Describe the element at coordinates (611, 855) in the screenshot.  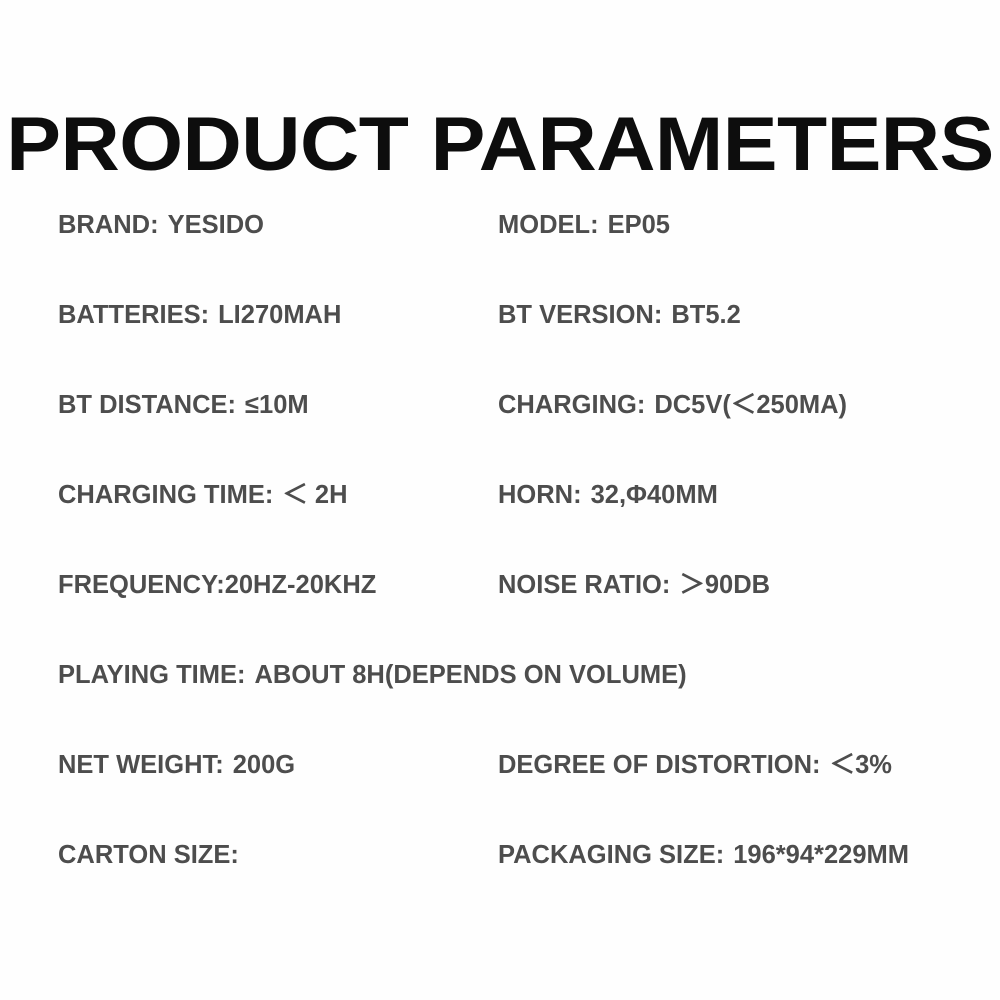
I see `spec-label: PACKAGING SIZE:` at that location.